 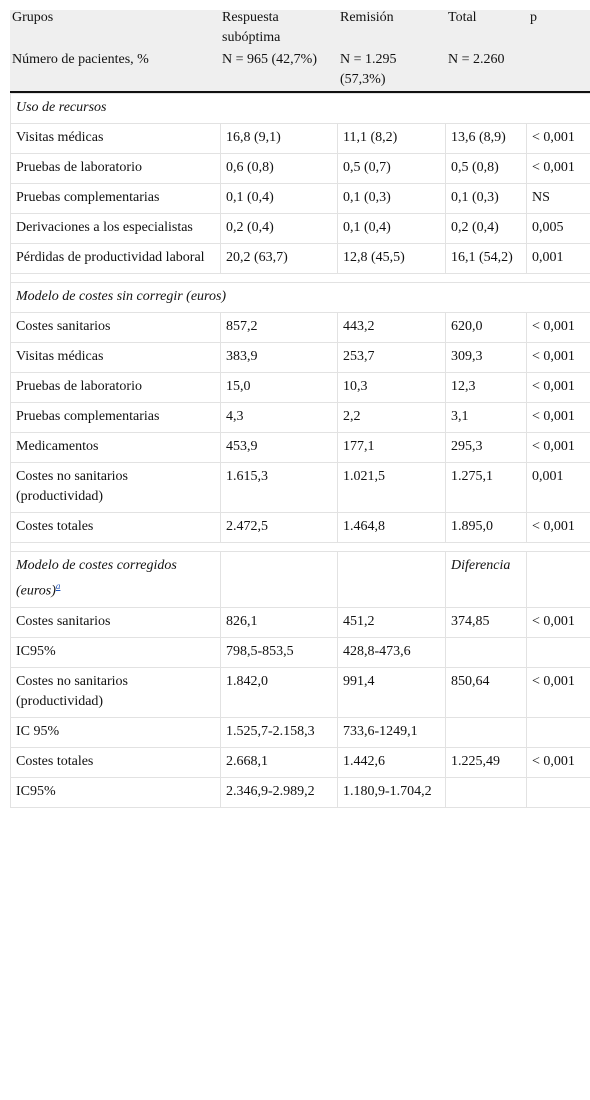 What do you see at coordinates (558, 259) in the screenshot?
I see `cell-p: 0,001` at bounding box center [558, 259].